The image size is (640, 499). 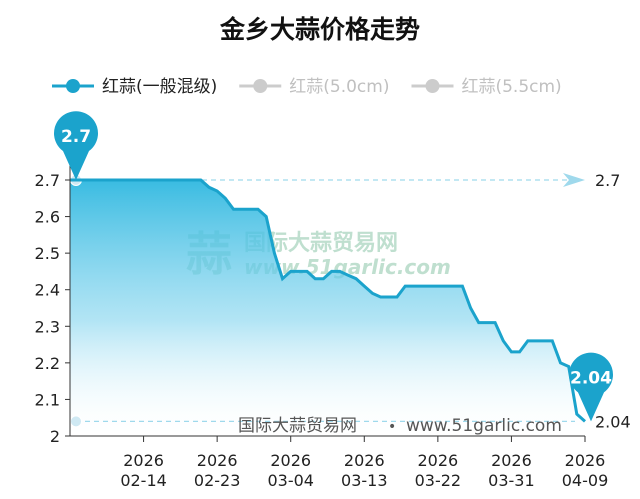 I want to click on x-tick-label-date: 02-14, so click(x=143, y=480).